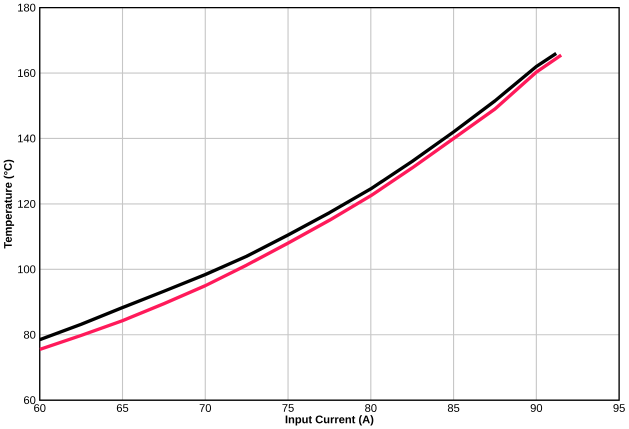  What do you see at coordinates (288, 408) in the screenshot?
I see `x-tick-label: 75` at bounding box center [288, 408].